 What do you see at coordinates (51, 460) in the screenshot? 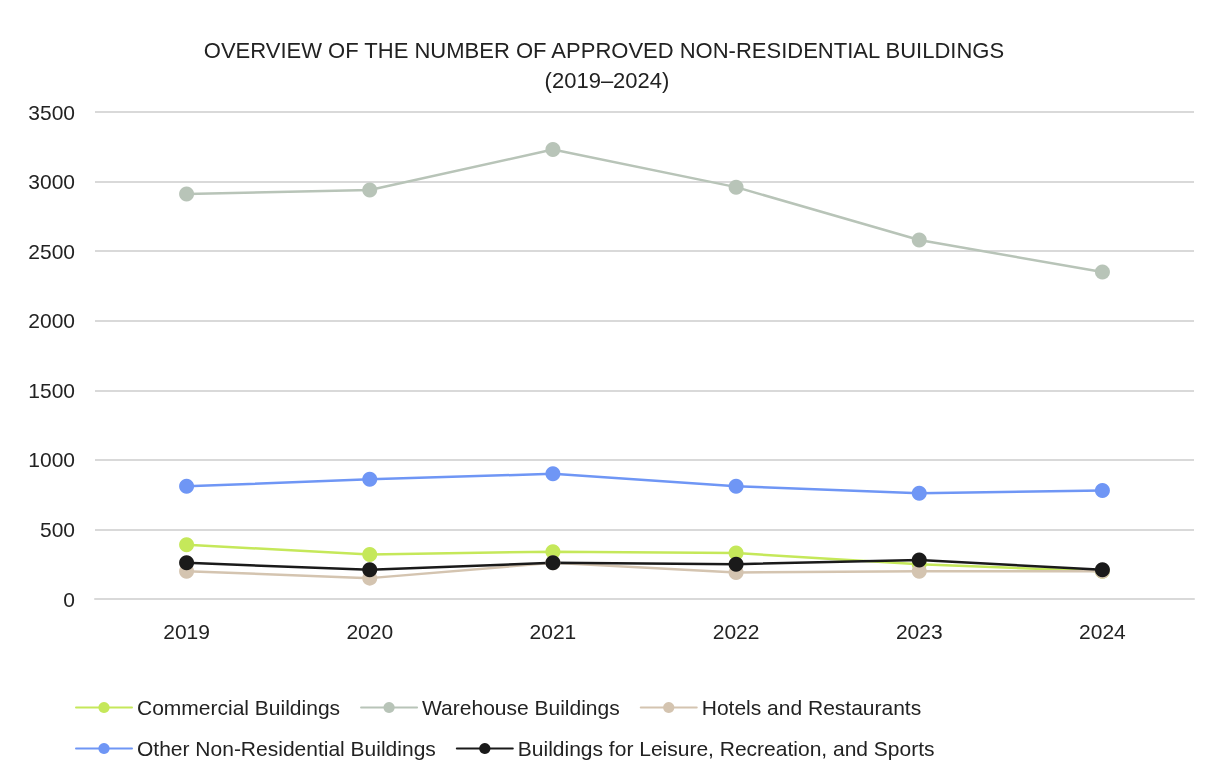
I see `y-tick-label: 1000` at bounding box center [51, 460].